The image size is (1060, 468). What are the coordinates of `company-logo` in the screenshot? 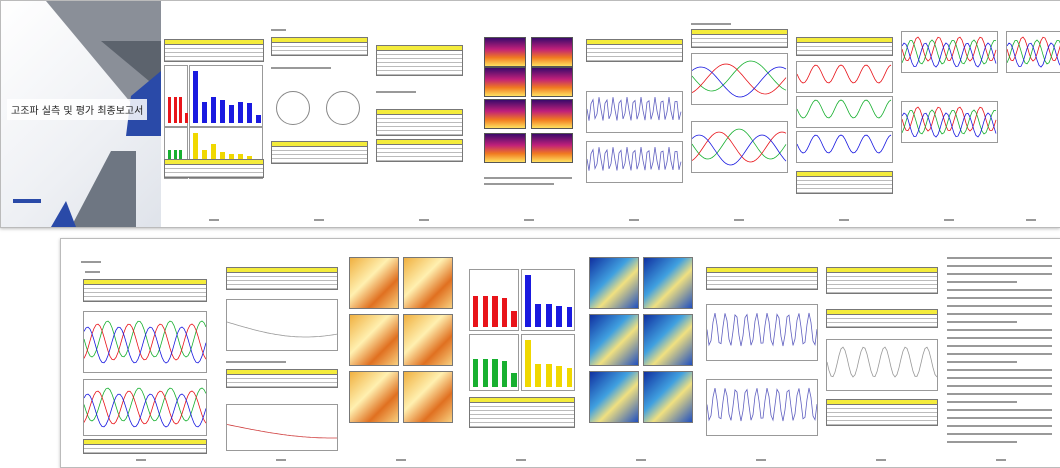 It's located at (27, 201).